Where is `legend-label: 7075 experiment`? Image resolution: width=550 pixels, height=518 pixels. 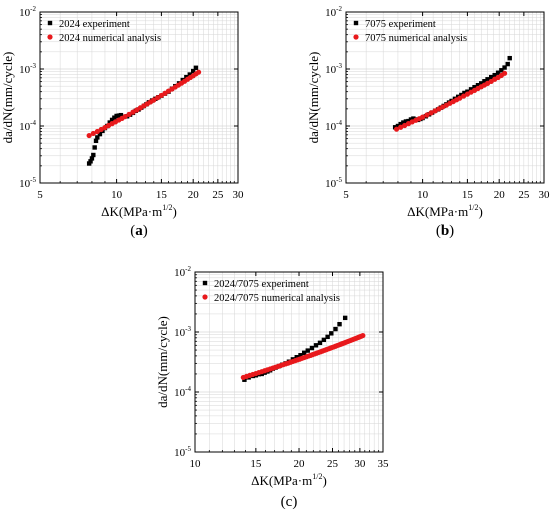
legend-label: 7075 experiment is located at coordinates (400, 24).